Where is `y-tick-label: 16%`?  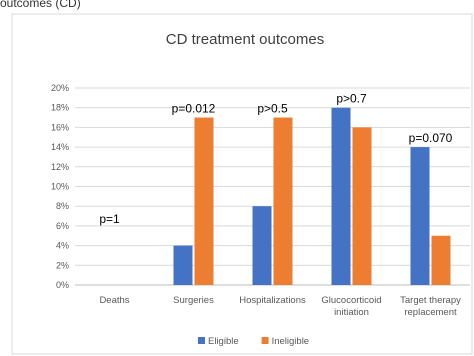
y-tick-label: 16% is located at coordinates (60, 127).